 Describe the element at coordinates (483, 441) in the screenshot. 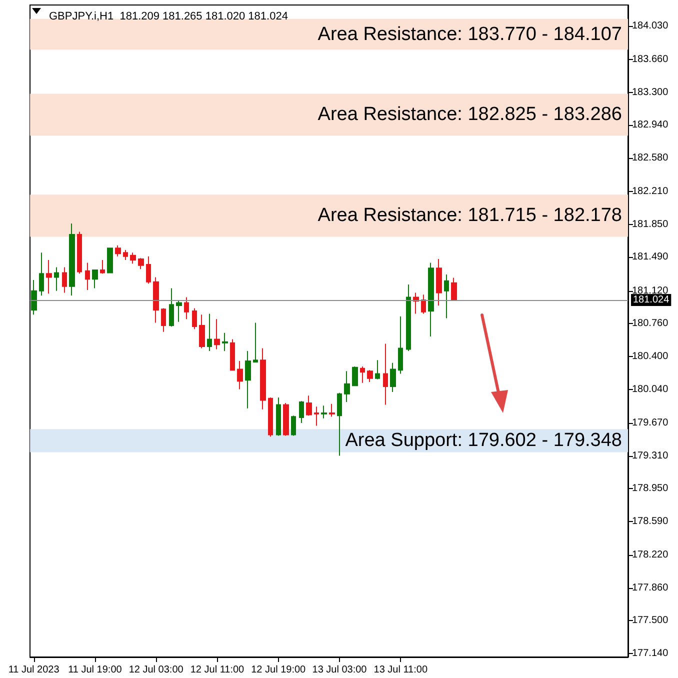

I see `band-label: Area Support: 179.602 - 179.348` at that location.